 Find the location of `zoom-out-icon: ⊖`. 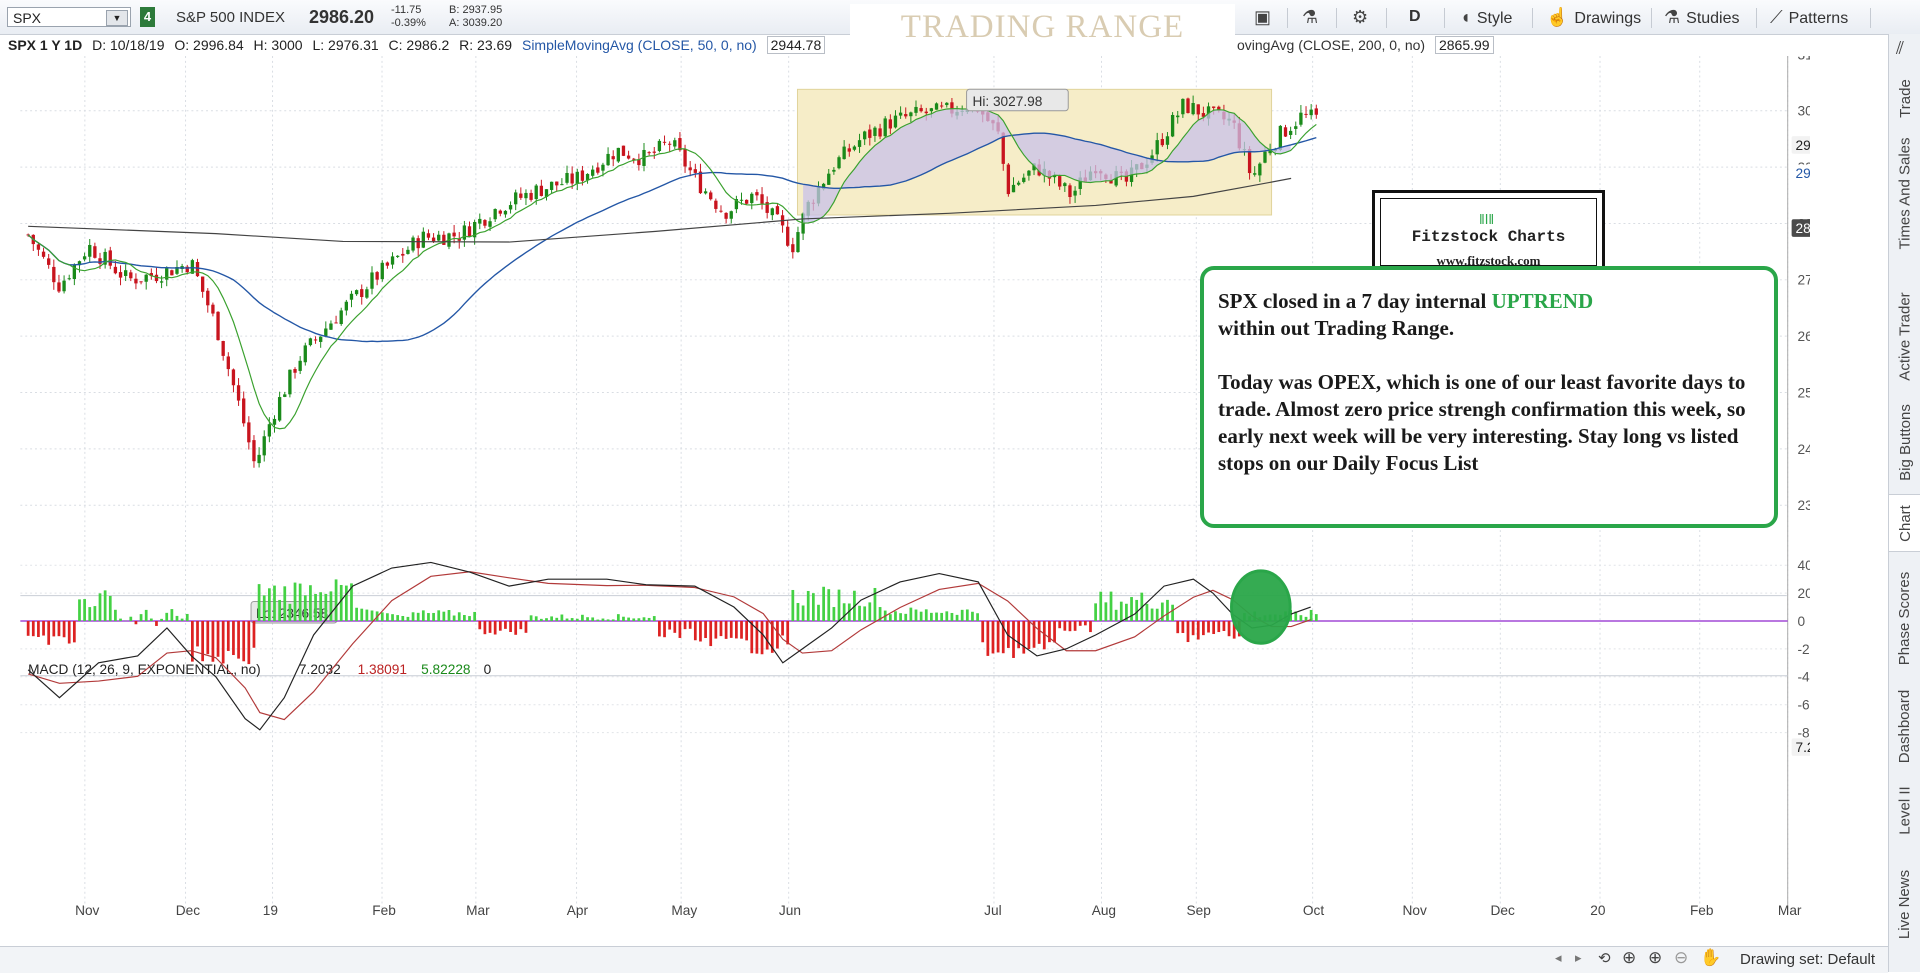

zoom-out-icon: ⊖ is located at coordinates (1681, 958).